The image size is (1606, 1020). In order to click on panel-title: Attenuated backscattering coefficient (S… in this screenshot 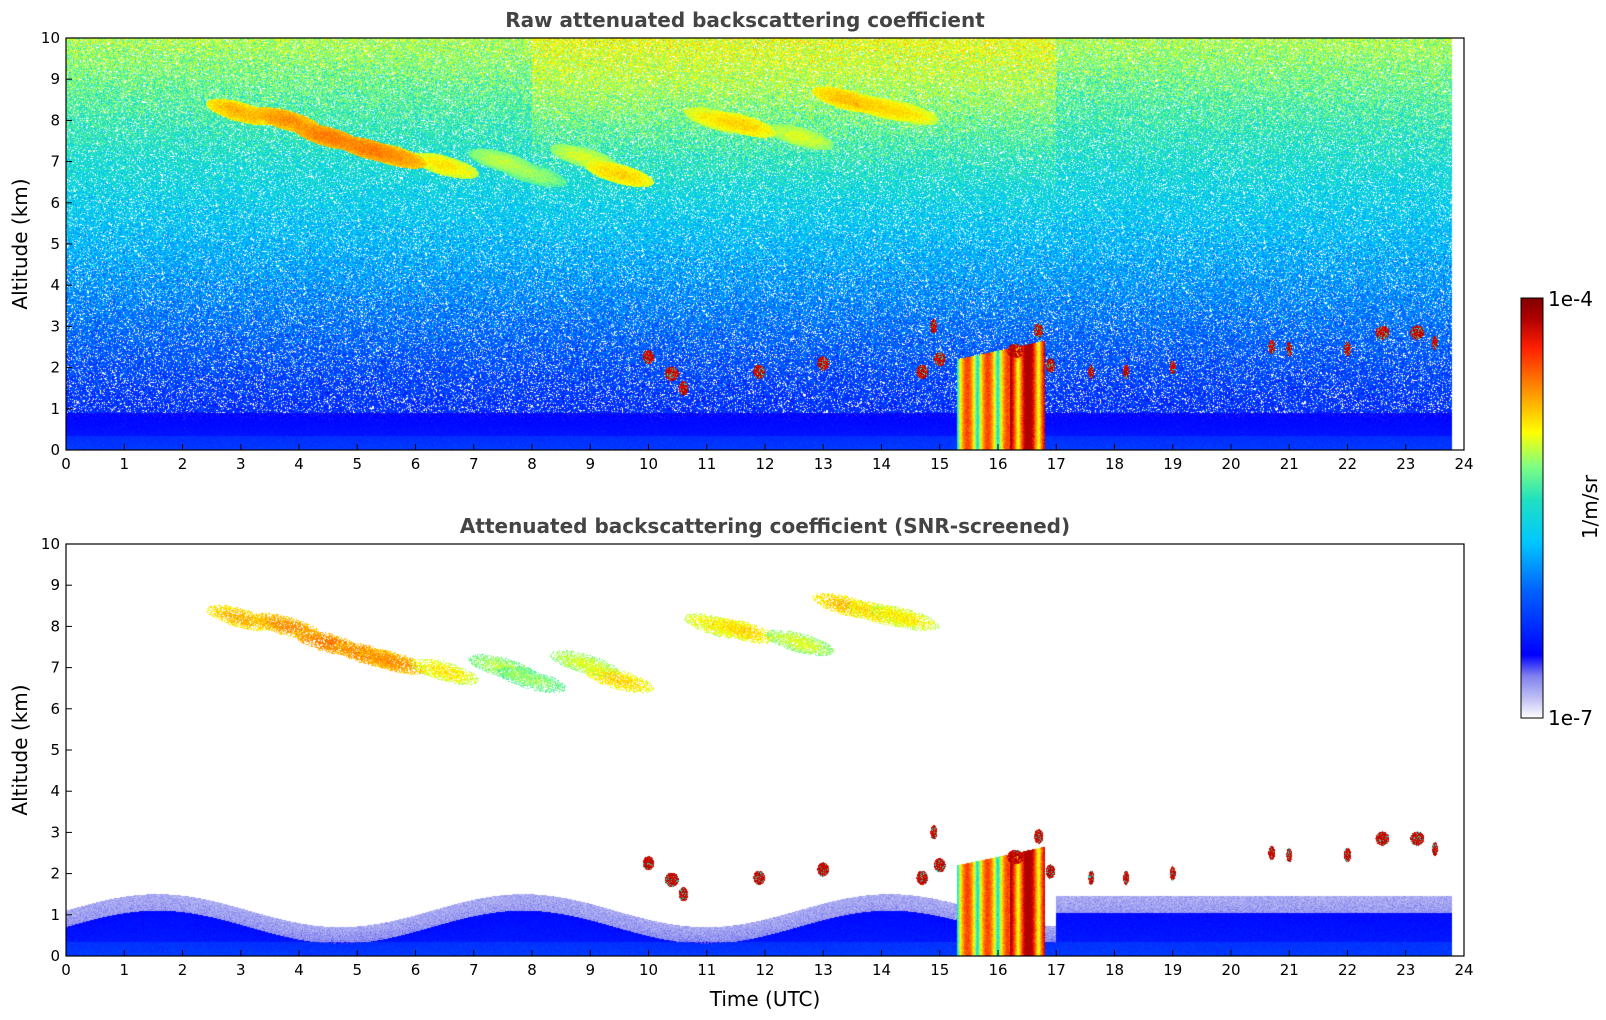, I will do `click(765, 526)`.